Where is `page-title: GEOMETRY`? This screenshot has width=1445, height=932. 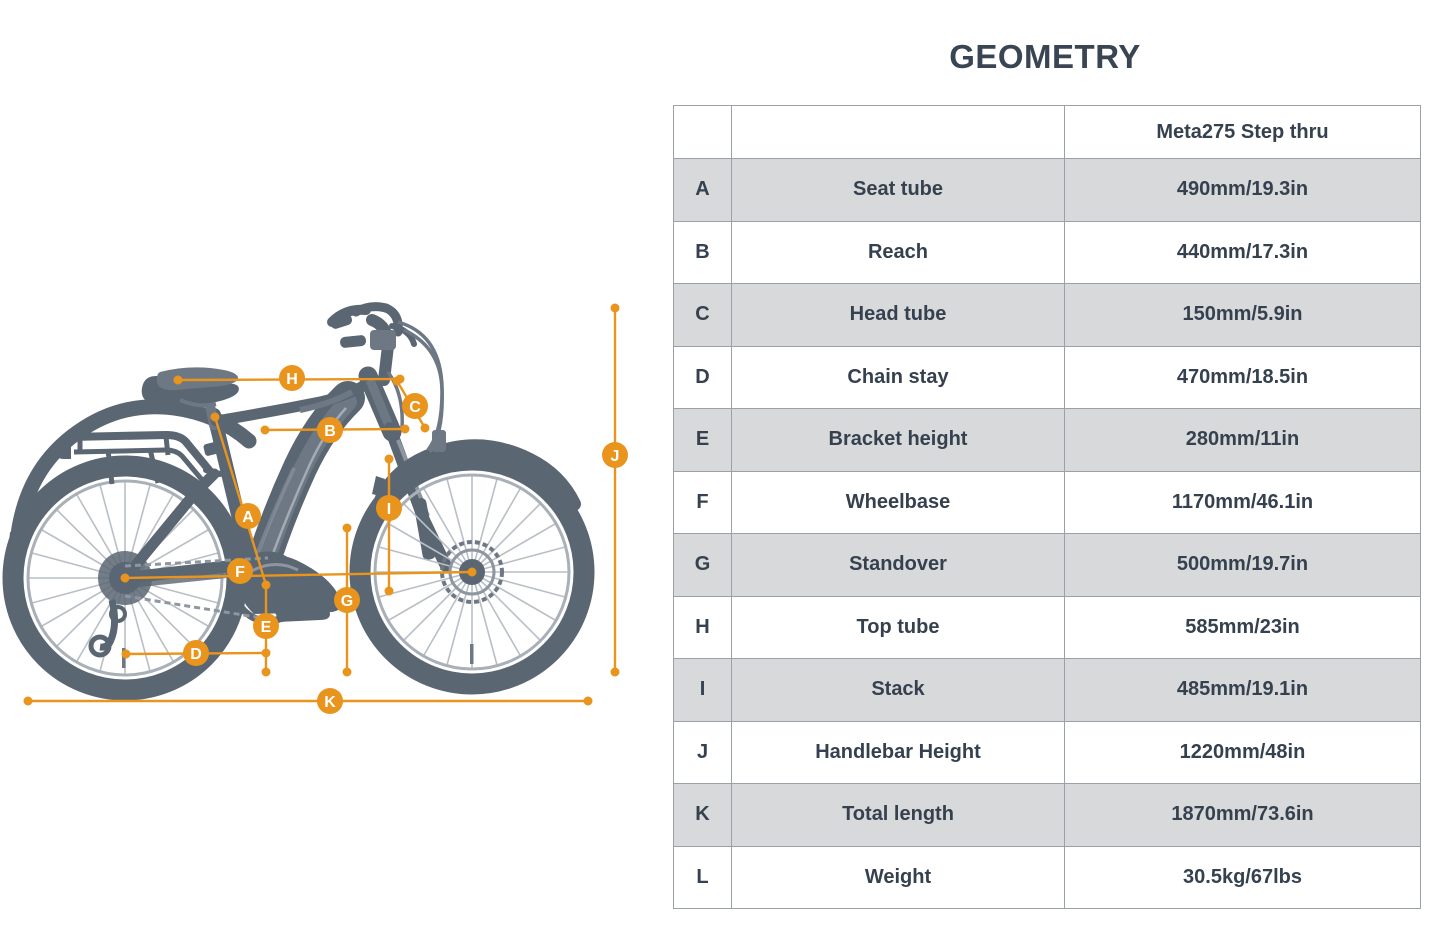
page-title: GEOMETRY is located at coordinates (1045, 56).